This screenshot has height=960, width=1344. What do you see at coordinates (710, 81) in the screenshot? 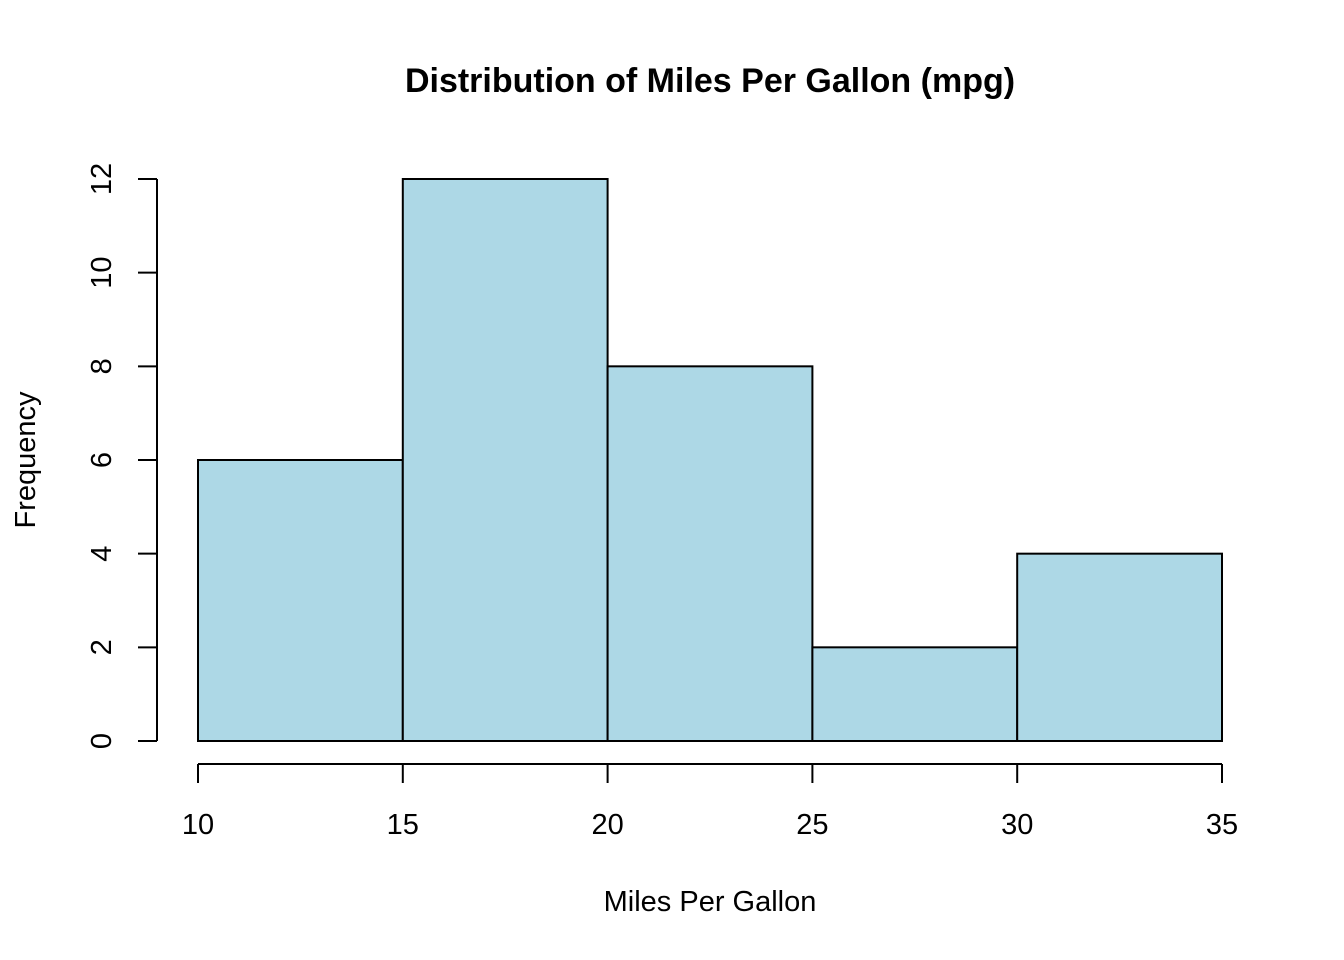
I see `chart-title: Distribution of Miles Per Gallon (mpg)` at bounding box center [710, 81].